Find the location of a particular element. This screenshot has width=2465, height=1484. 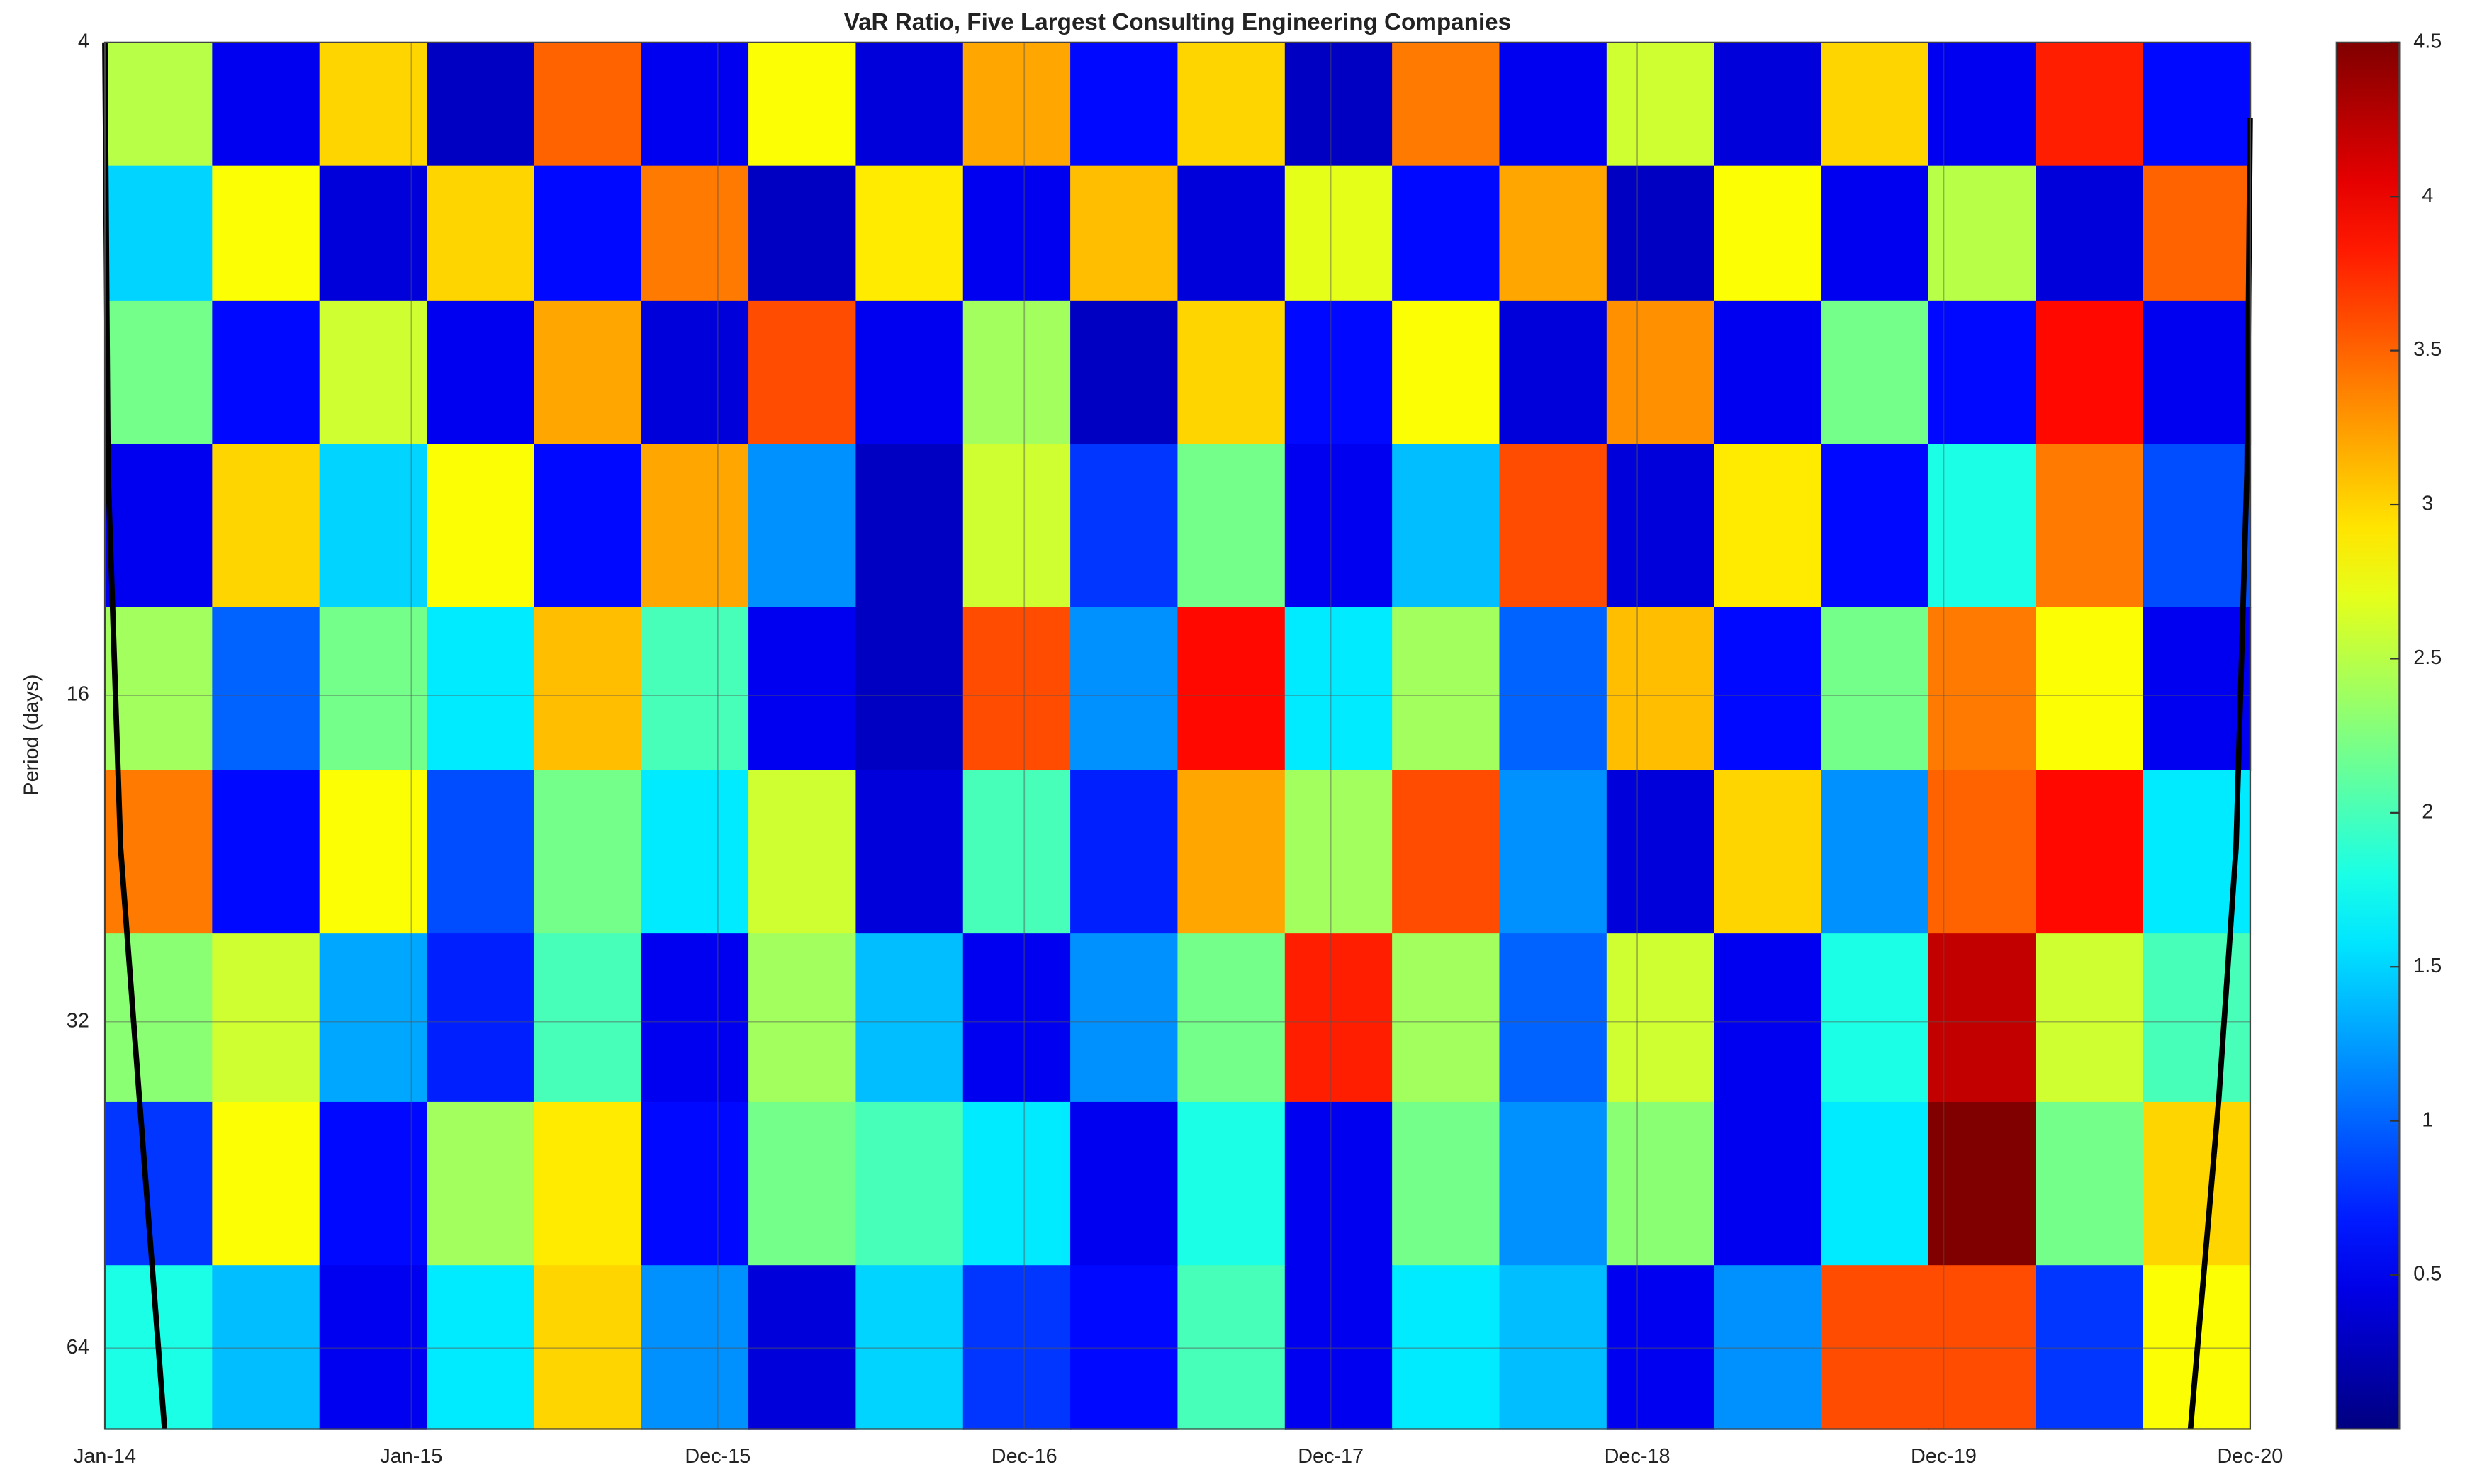

cone-of-influence is located at coordinates (135, 735).